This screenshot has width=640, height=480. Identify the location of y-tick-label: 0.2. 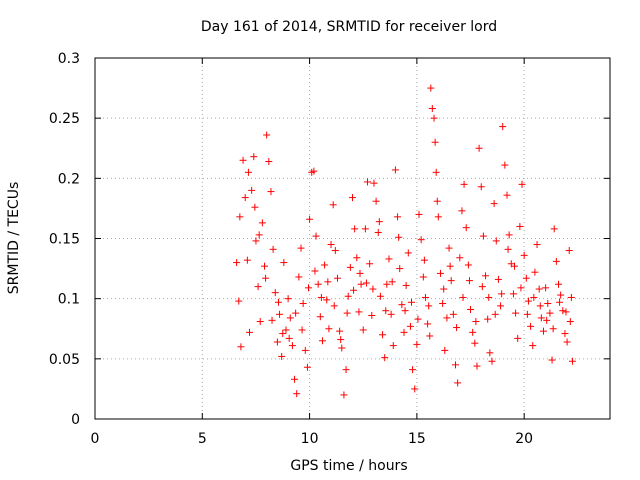
(69, 179).